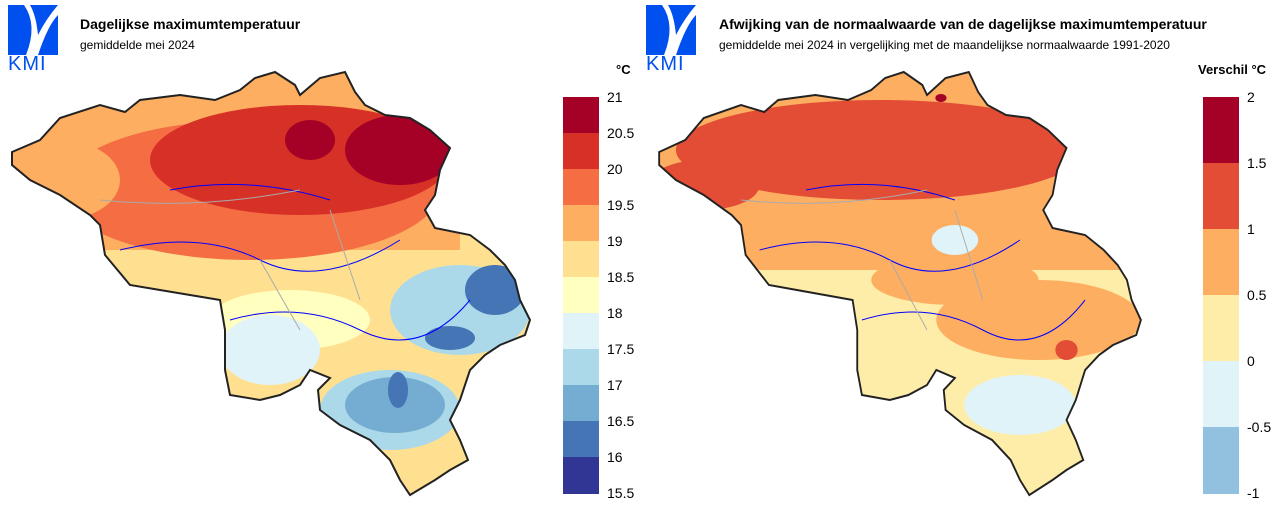 The height and width of the screenshot is (507, 1280). What do you see at coordinates (1232, 69) in the screenshot?
I see `legend-unit: Verschil °C` at bounding box center [1232, 69].